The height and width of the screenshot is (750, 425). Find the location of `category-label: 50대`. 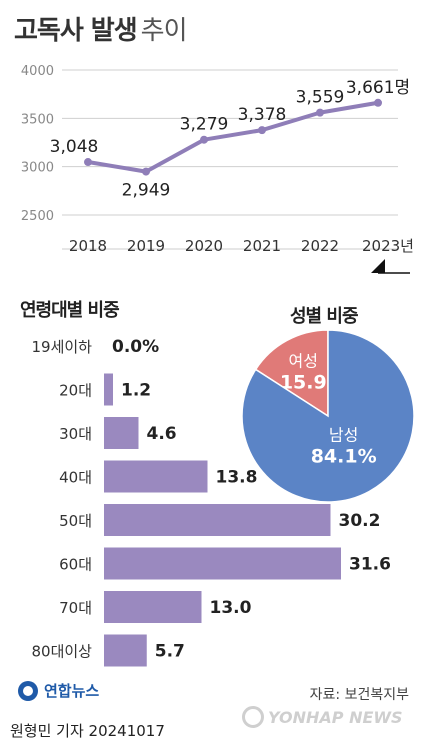

category-label: 50대 is located at coordinates (75, 521).